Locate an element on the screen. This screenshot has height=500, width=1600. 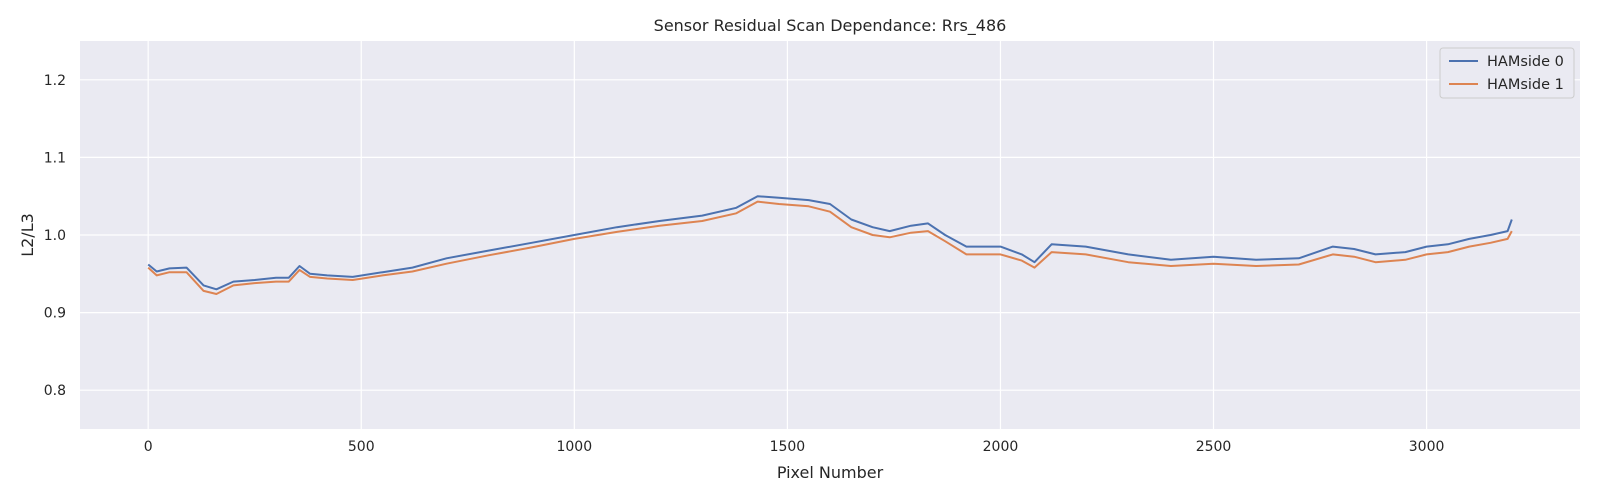
y-tick-label: 1.0 is located at coordinates (55, 236).